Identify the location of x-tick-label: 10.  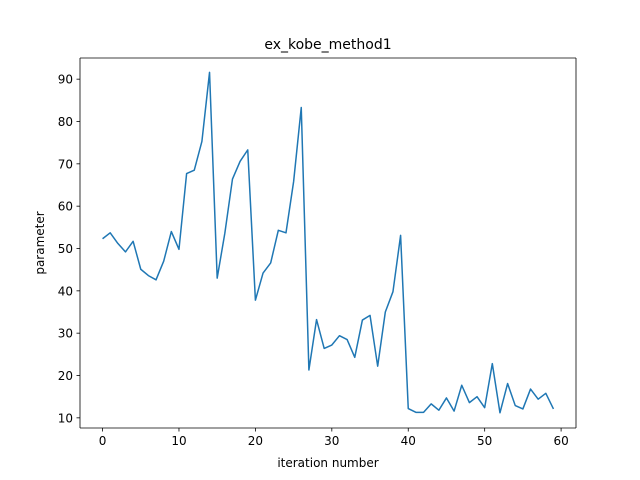
(178, 441).